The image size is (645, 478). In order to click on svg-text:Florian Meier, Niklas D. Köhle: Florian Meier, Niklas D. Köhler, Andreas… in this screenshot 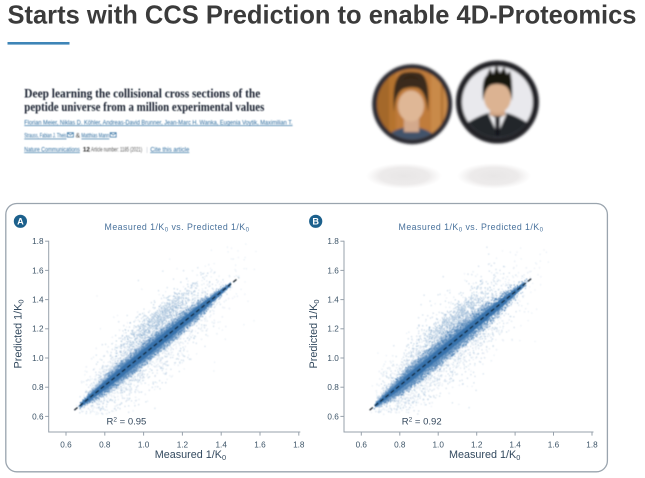, I will do `click(158, 122)`.